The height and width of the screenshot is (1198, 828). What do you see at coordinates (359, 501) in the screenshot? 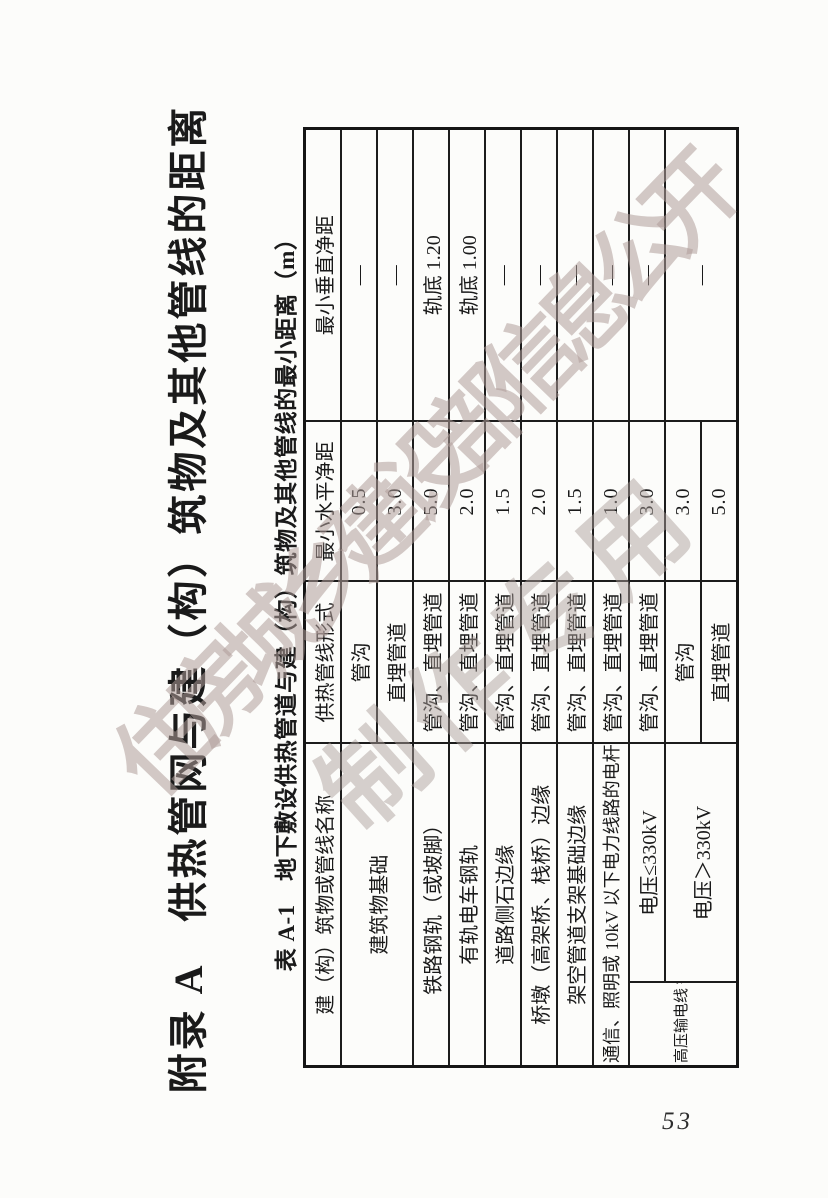
I see `cell-horizontal: 0.5` at bounding box center [359, 501].